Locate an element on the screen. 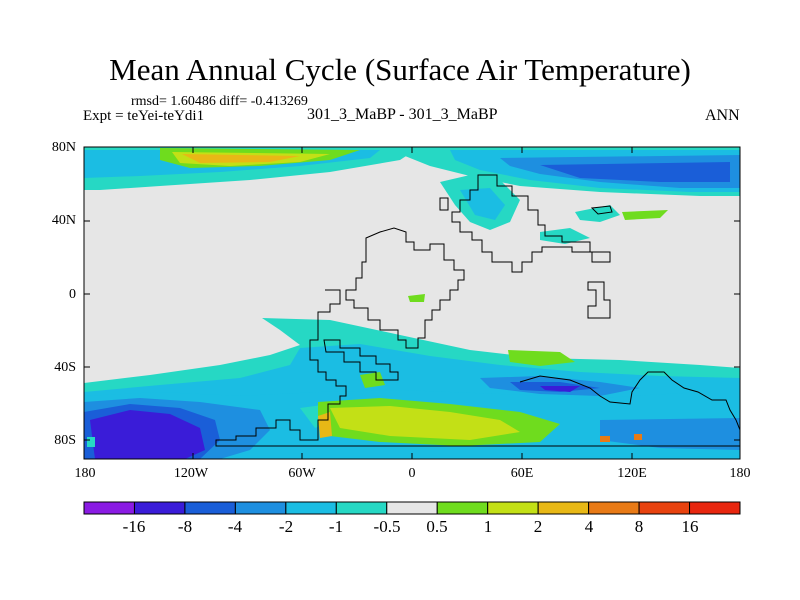 This screenshot has height=600, width=800. lat-tick-label: 80S is located at coordinates (65, 440).